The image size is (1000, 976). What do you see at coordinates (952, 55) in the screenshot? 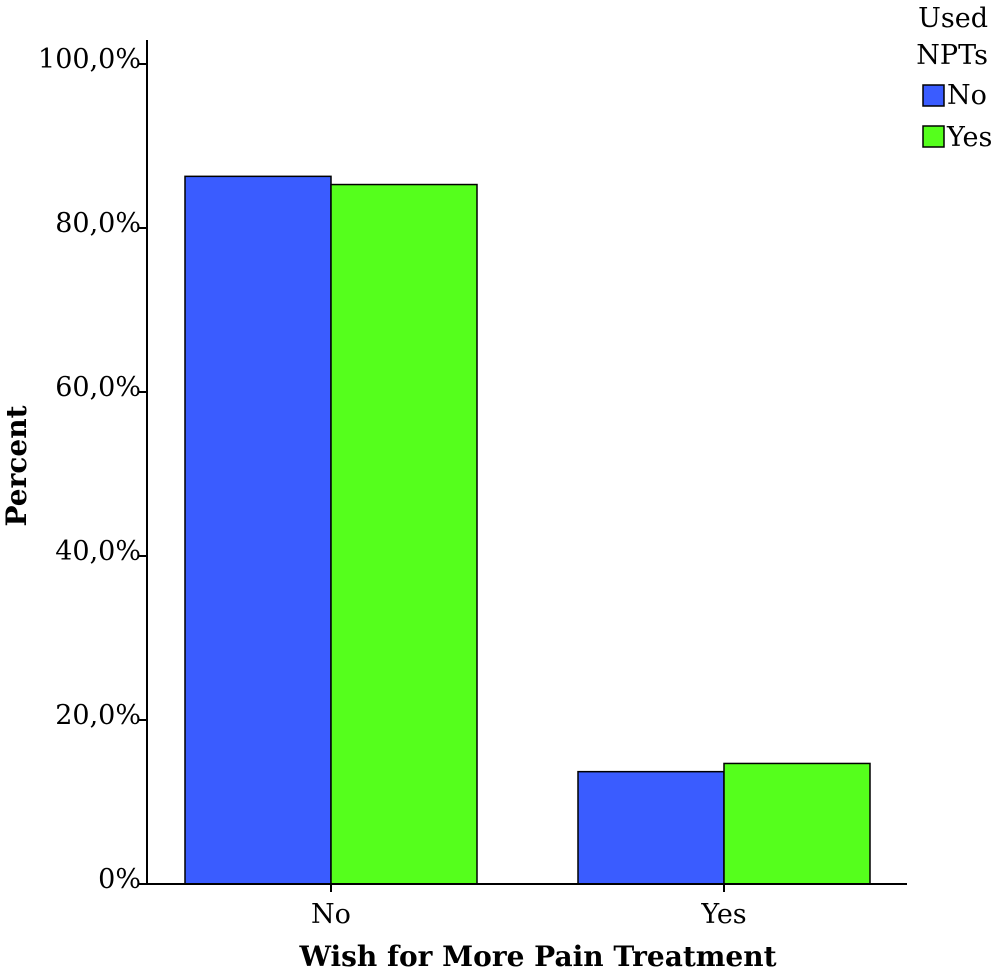
I see `legend-title-line-2: NPTs` at bounding box center [952, 55].